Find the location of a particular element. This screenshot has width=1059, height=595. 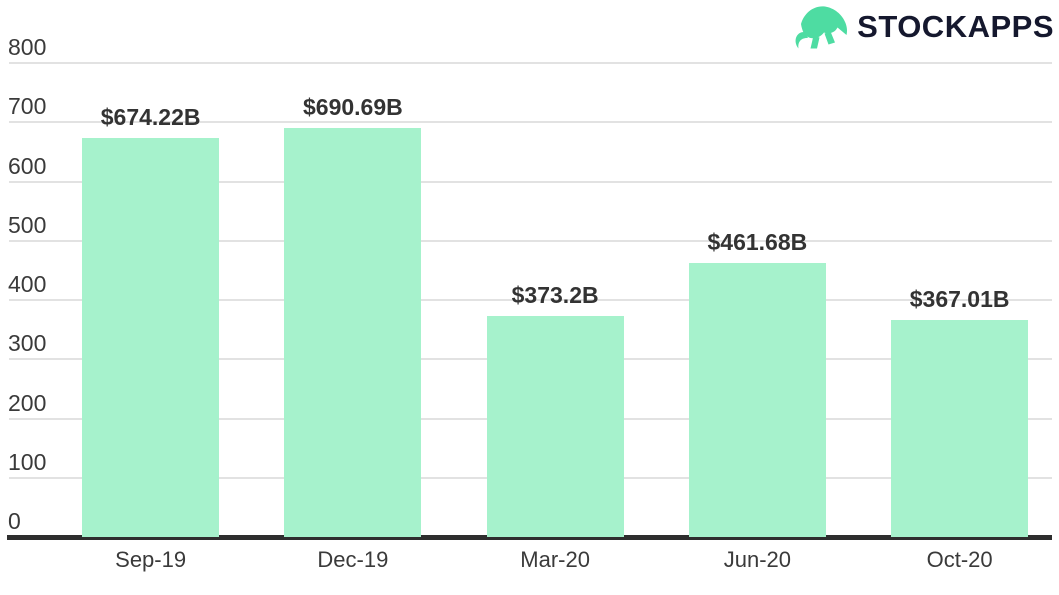

x-axis-tick-label: Mar-20 is located at coordinates (555, 559).